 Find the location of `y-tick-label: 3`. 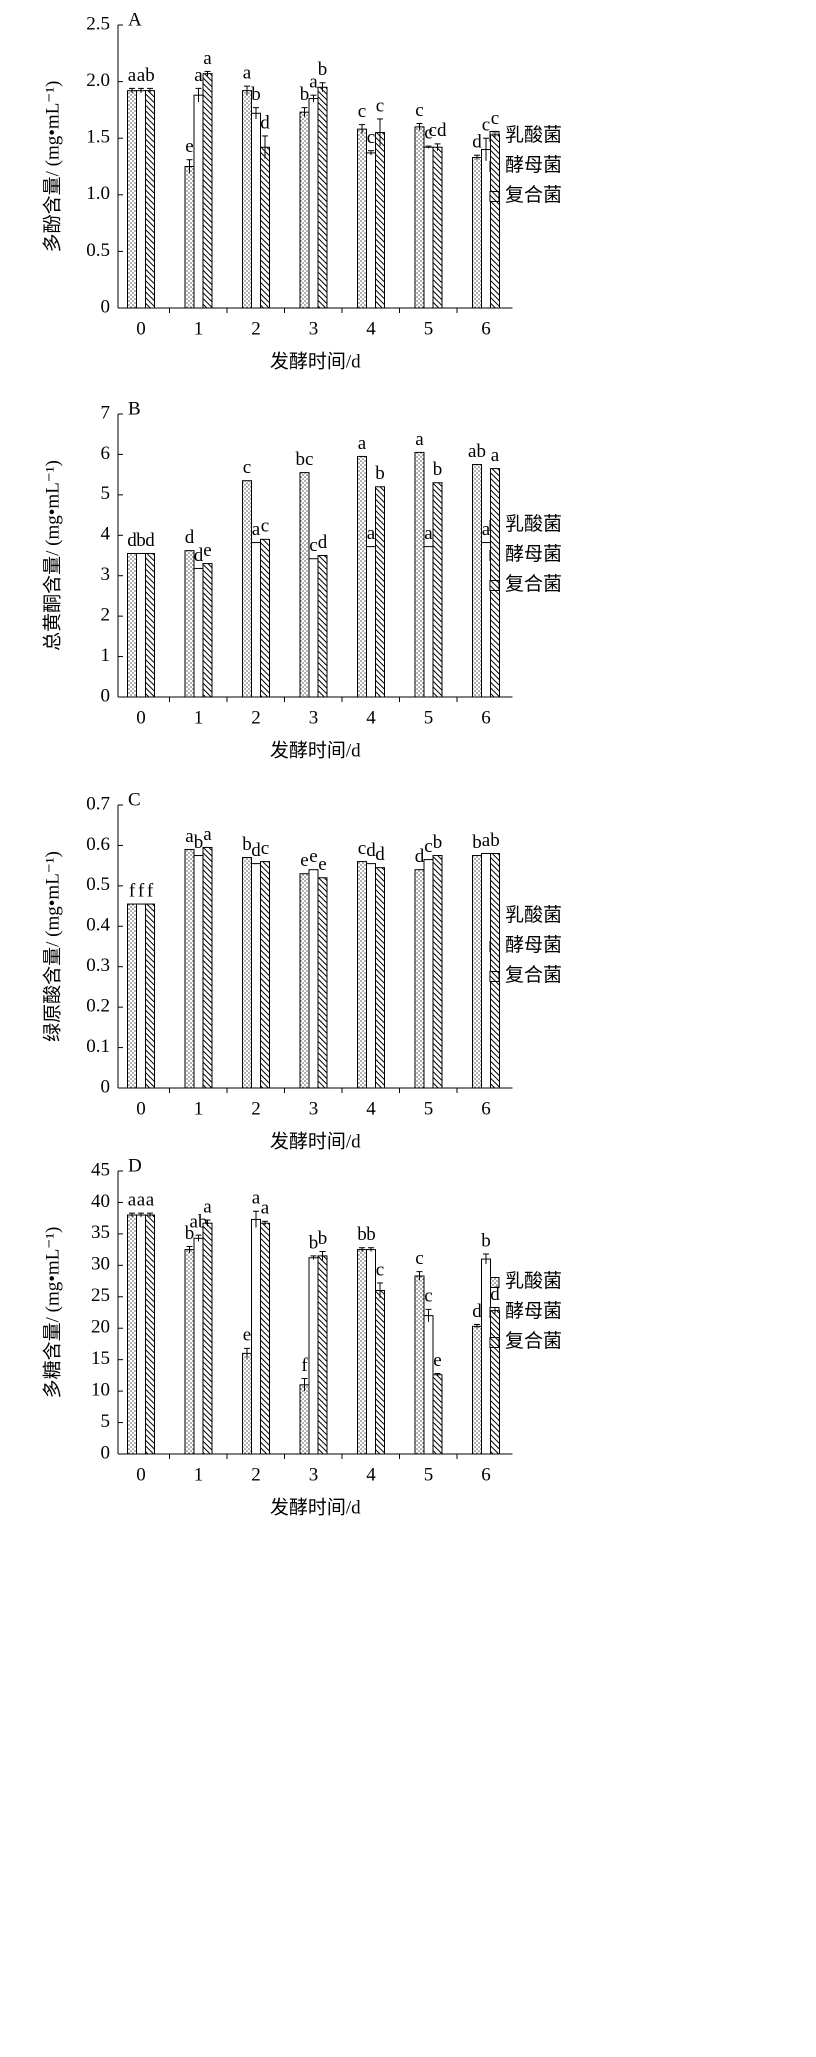

y-tick-label: 3 is located at coordinates (106, 574).